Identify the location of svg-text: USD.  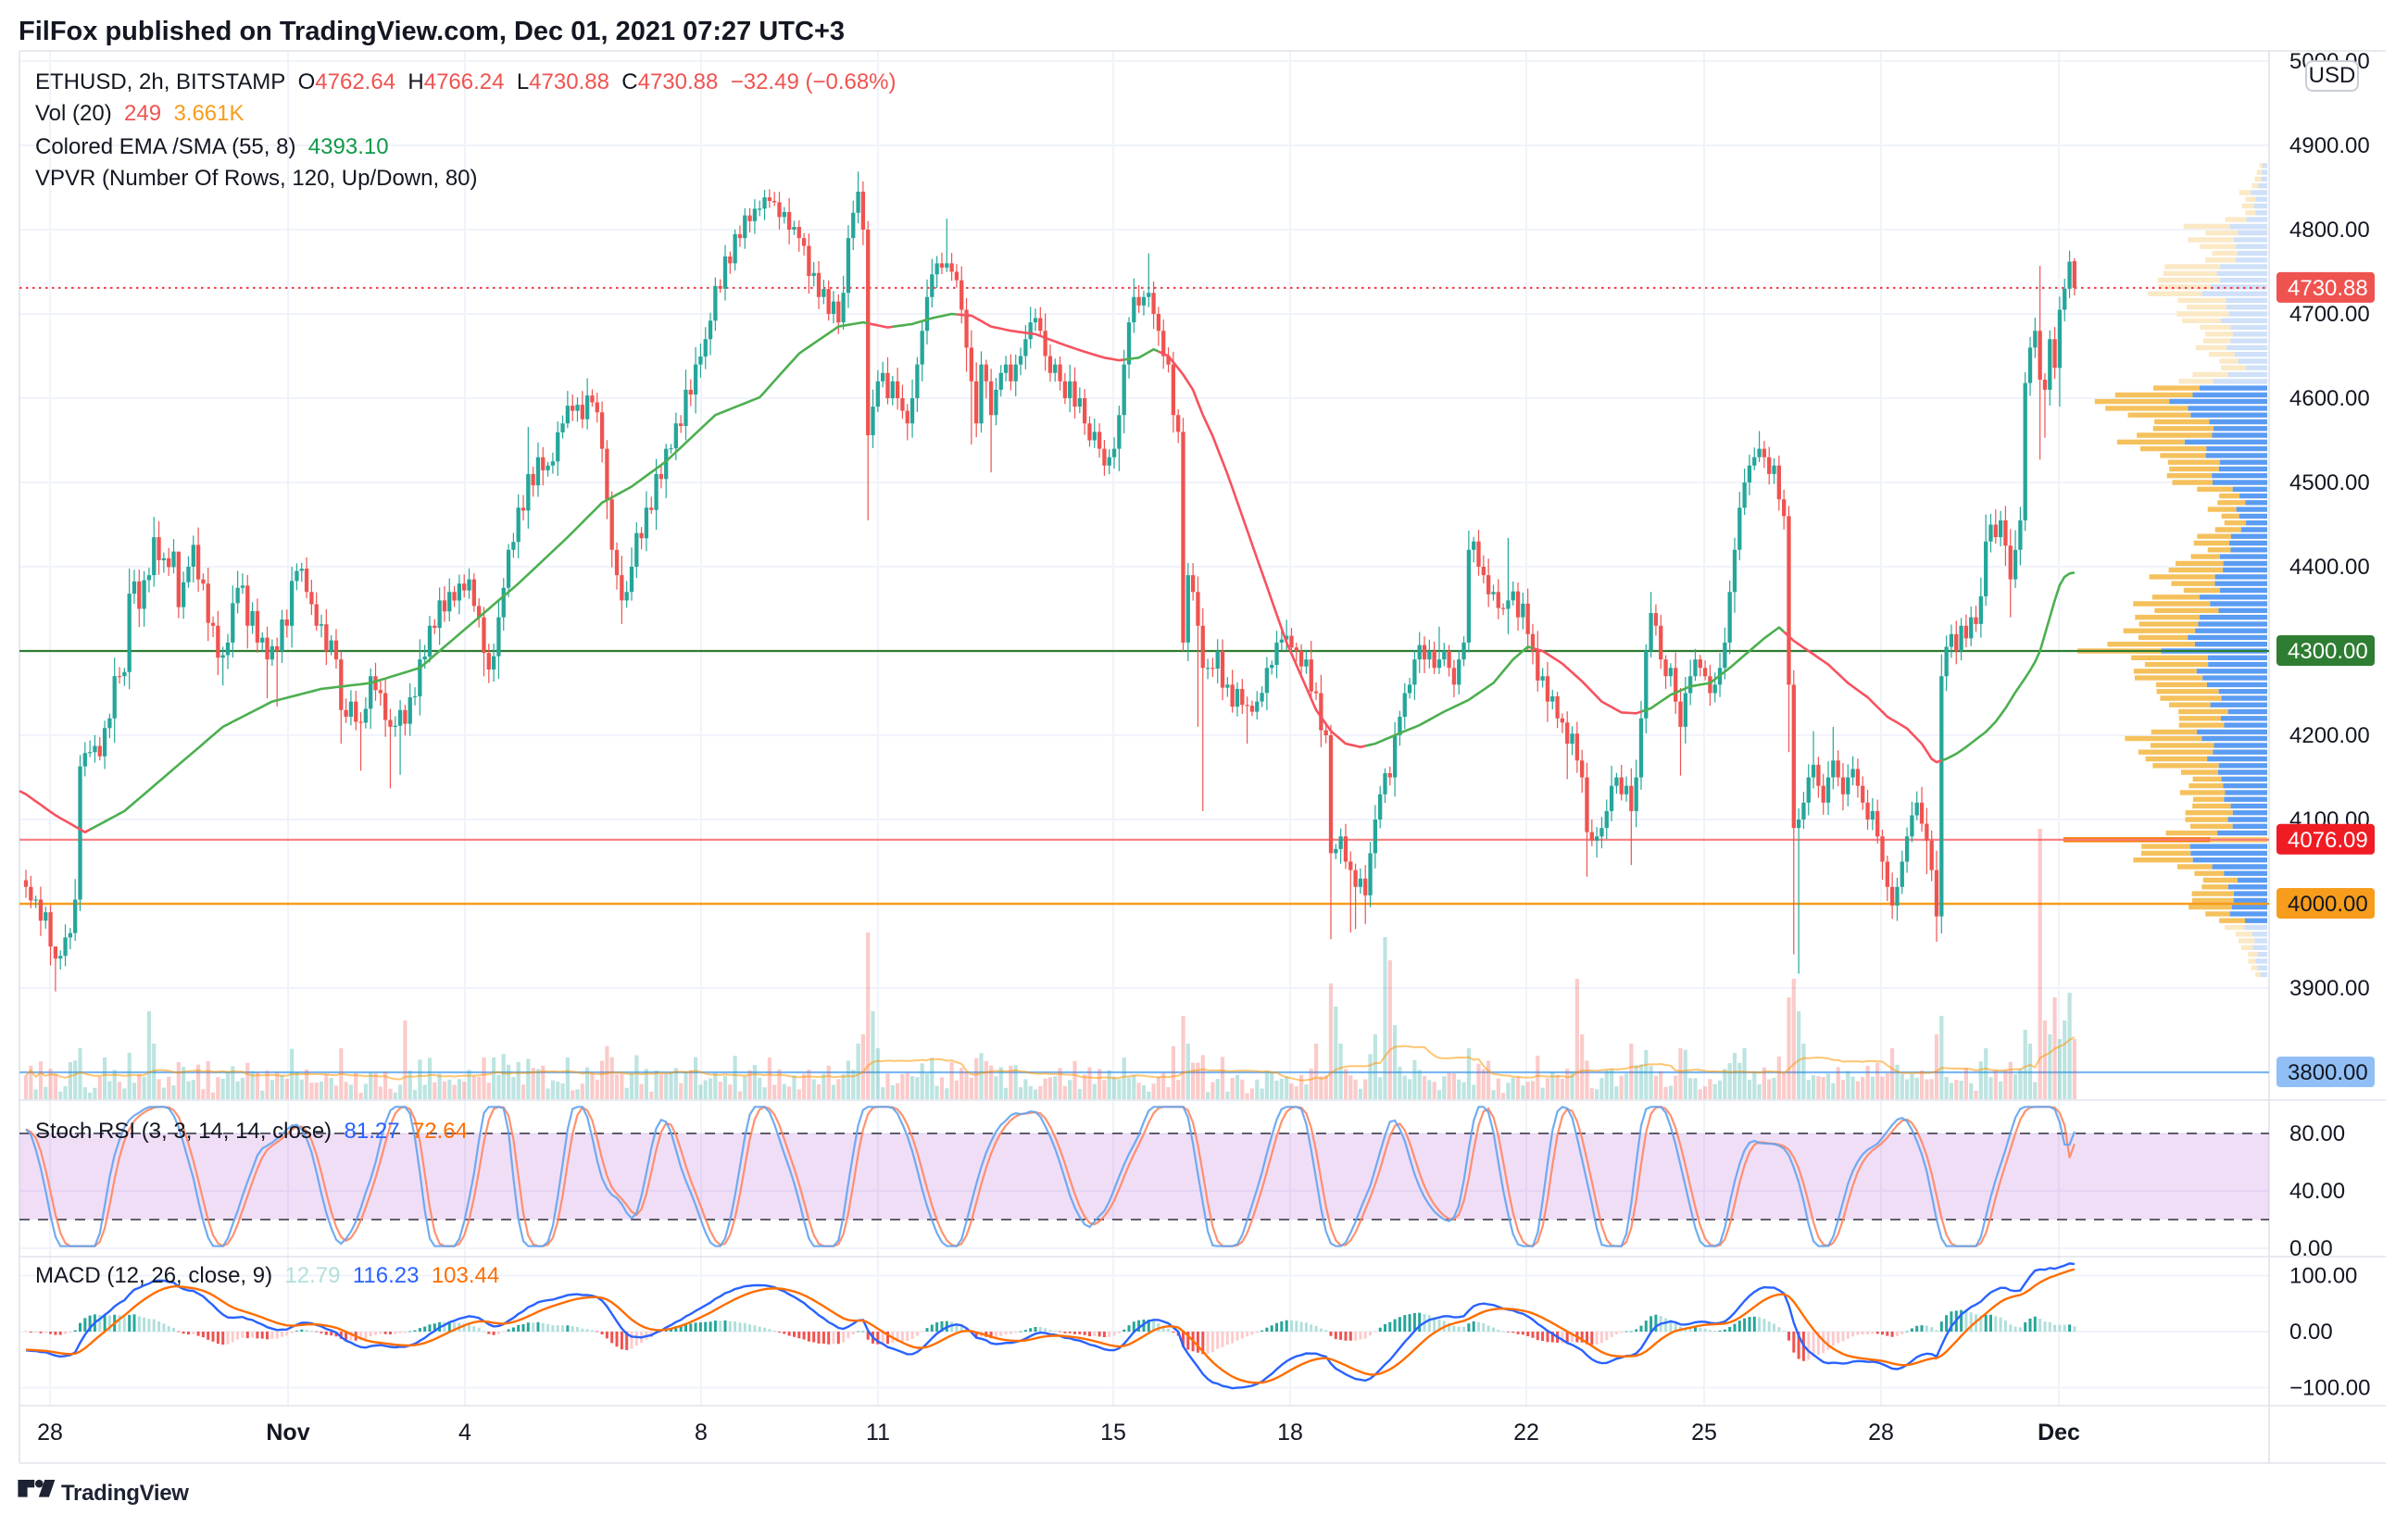
(2332, 75).